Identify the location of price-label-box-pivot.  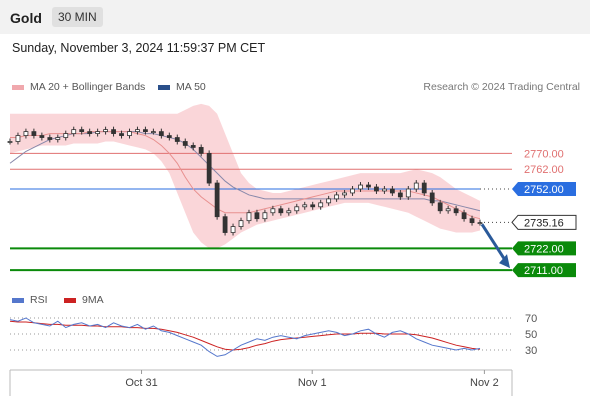
(544, 188).